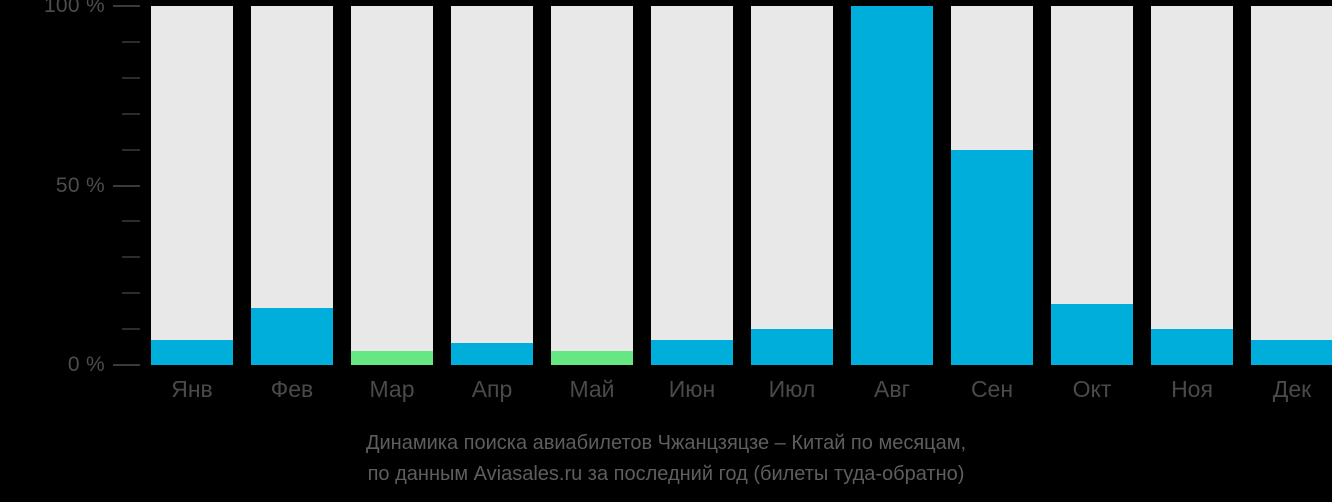  I want to click on y-axis: 100 % 50 % 0 %, so click(75, 188).